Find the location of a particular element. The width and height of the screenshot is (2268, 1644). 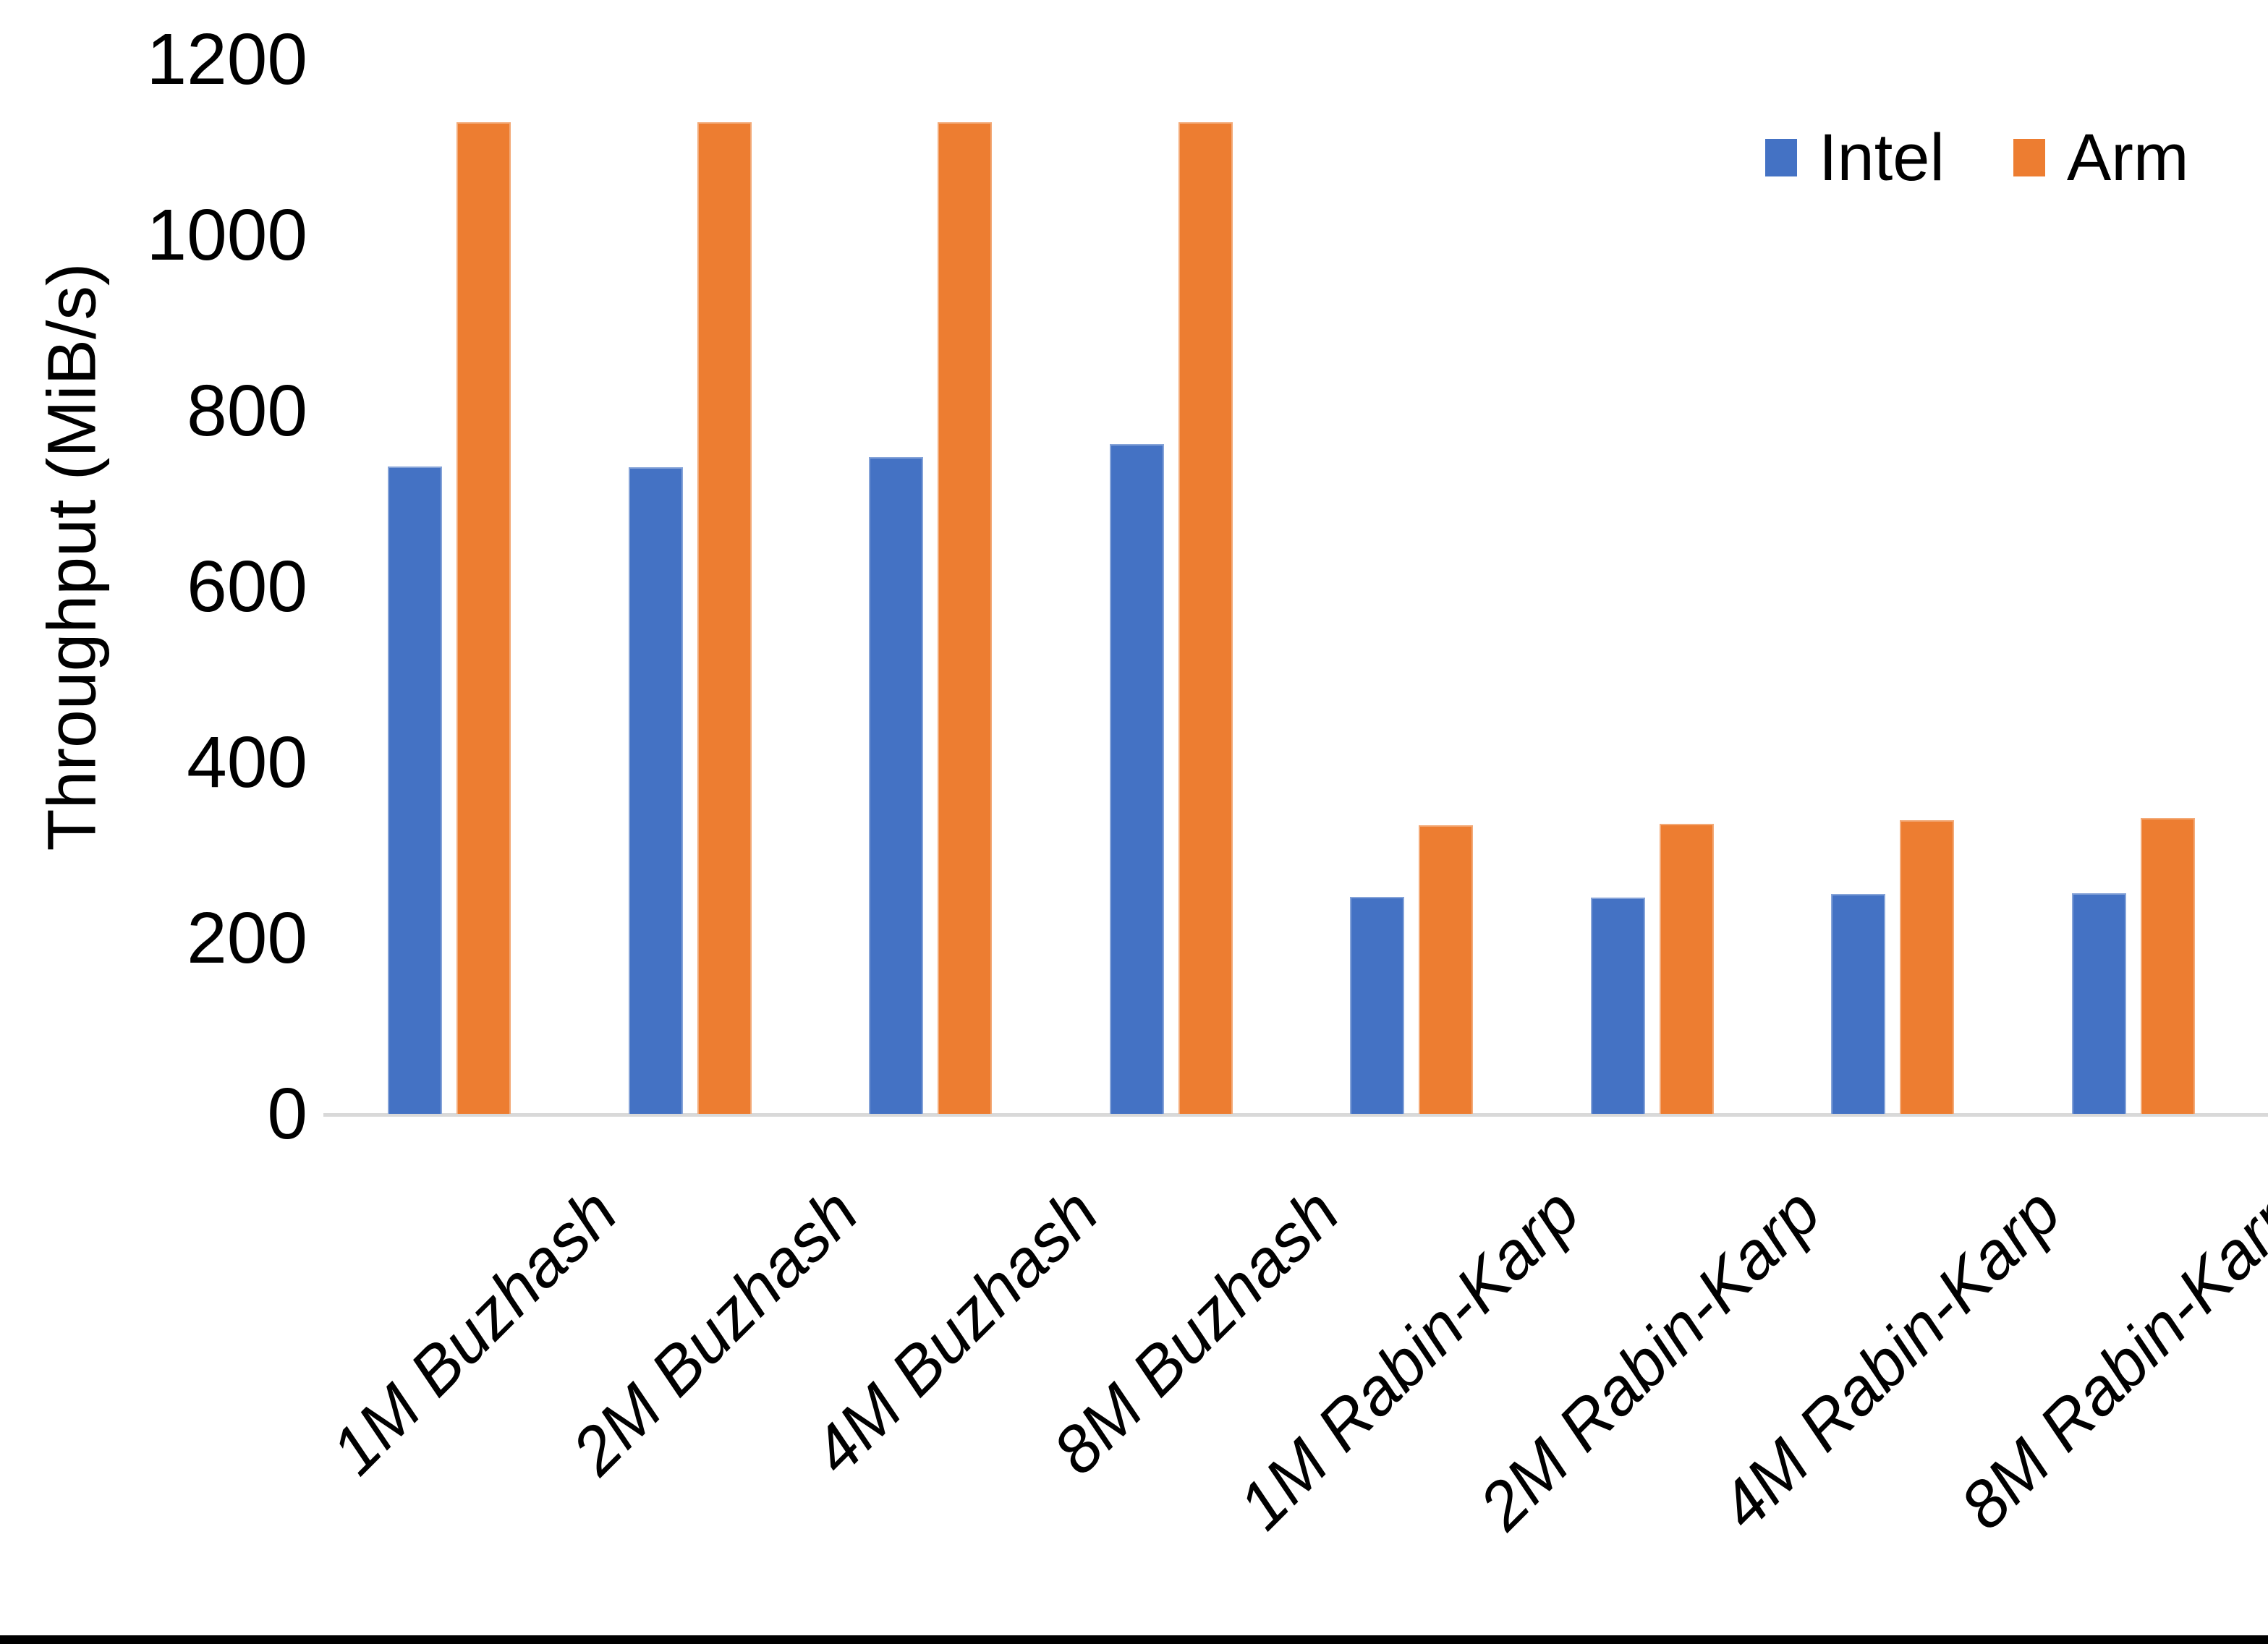

y-tick-label: 1200 is located at coordinates (226, 59).